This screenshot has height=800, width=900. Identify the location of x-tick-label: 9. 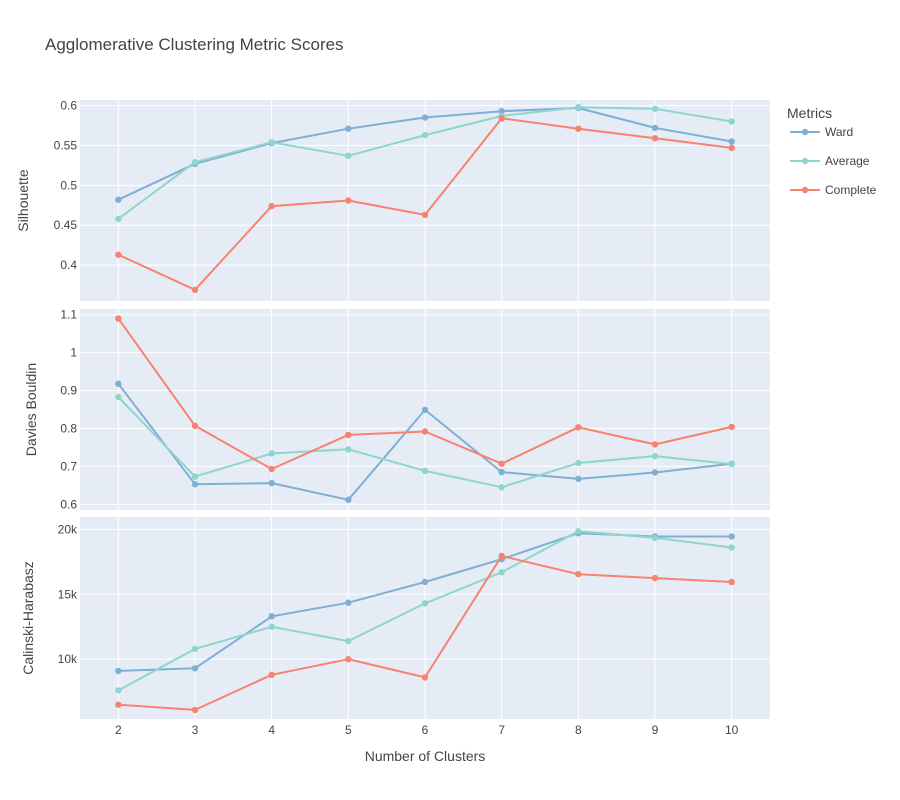
(655, 730).